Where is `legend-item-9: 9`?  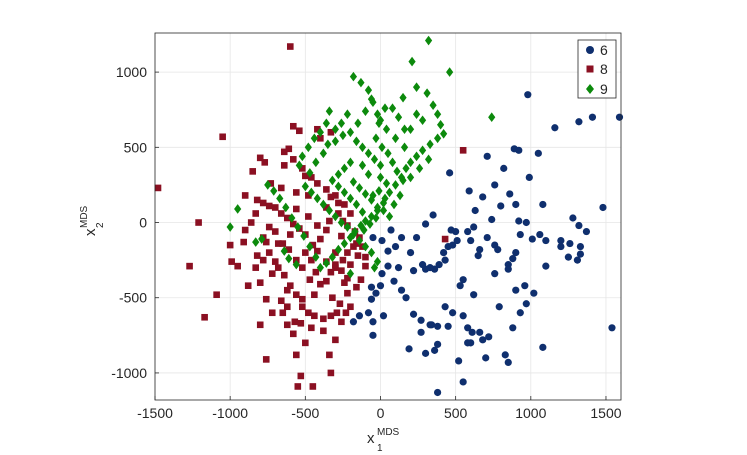
legend-item-9: 9 is located at coordinates (597, 89).